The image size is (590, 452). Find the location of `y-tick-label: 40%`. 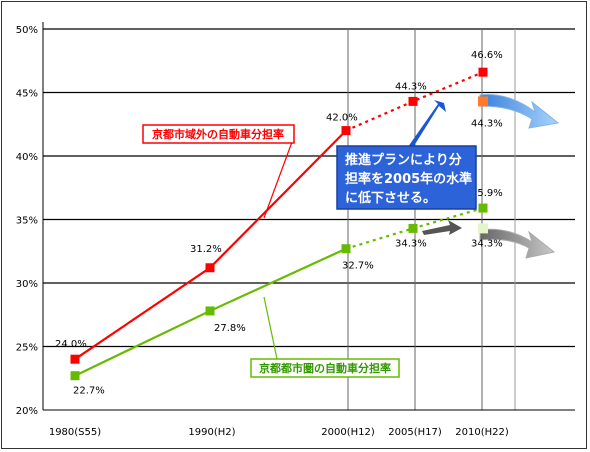

y-tick-label: 40% is located at coordinates (27, 157).